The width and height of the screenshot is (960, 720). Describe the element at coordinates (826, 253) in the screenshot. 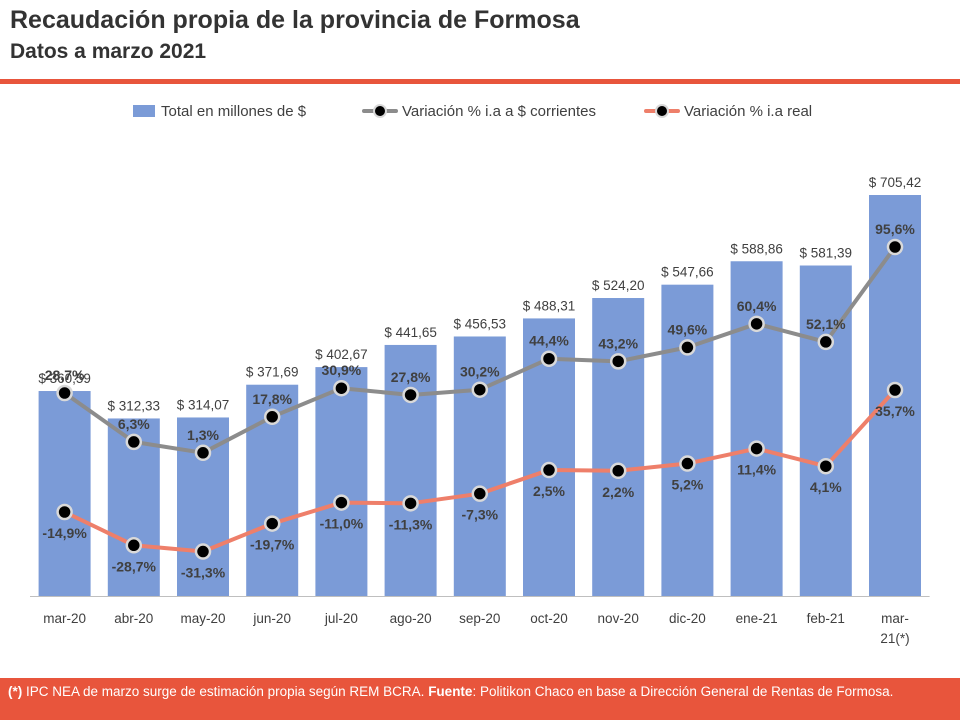

I see `bar-value-label: $ 581,39` at that location.